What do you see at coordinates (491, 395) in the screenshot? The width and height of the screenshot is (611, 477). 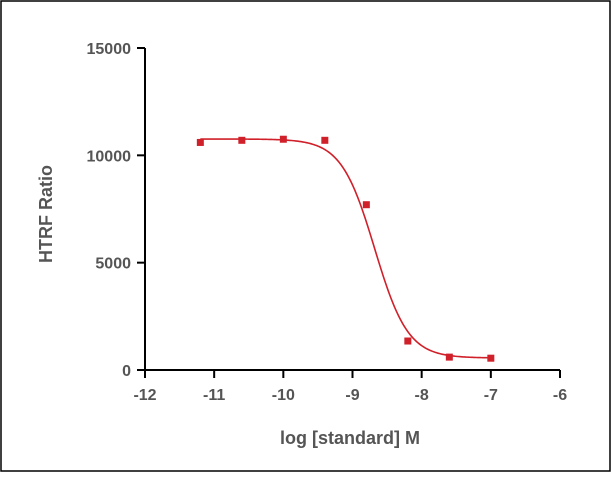 I see `x-tick-label: -7` at bounding box center [491, 395].